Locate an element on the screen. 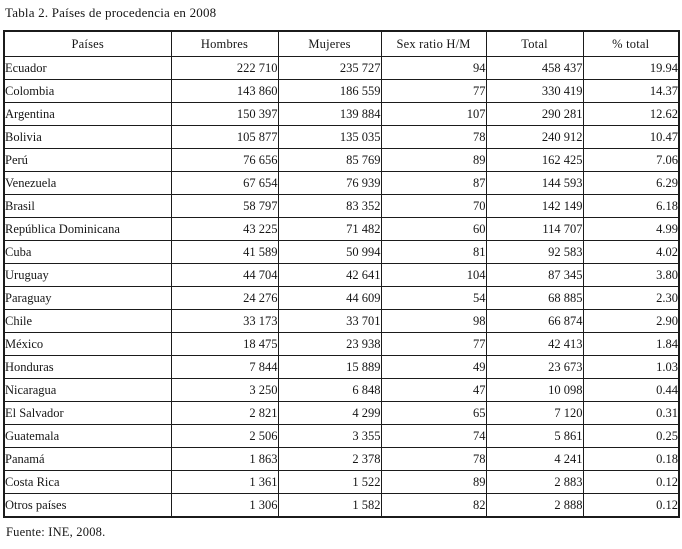  value-cell: 70 is located at coordinates (433, 206).